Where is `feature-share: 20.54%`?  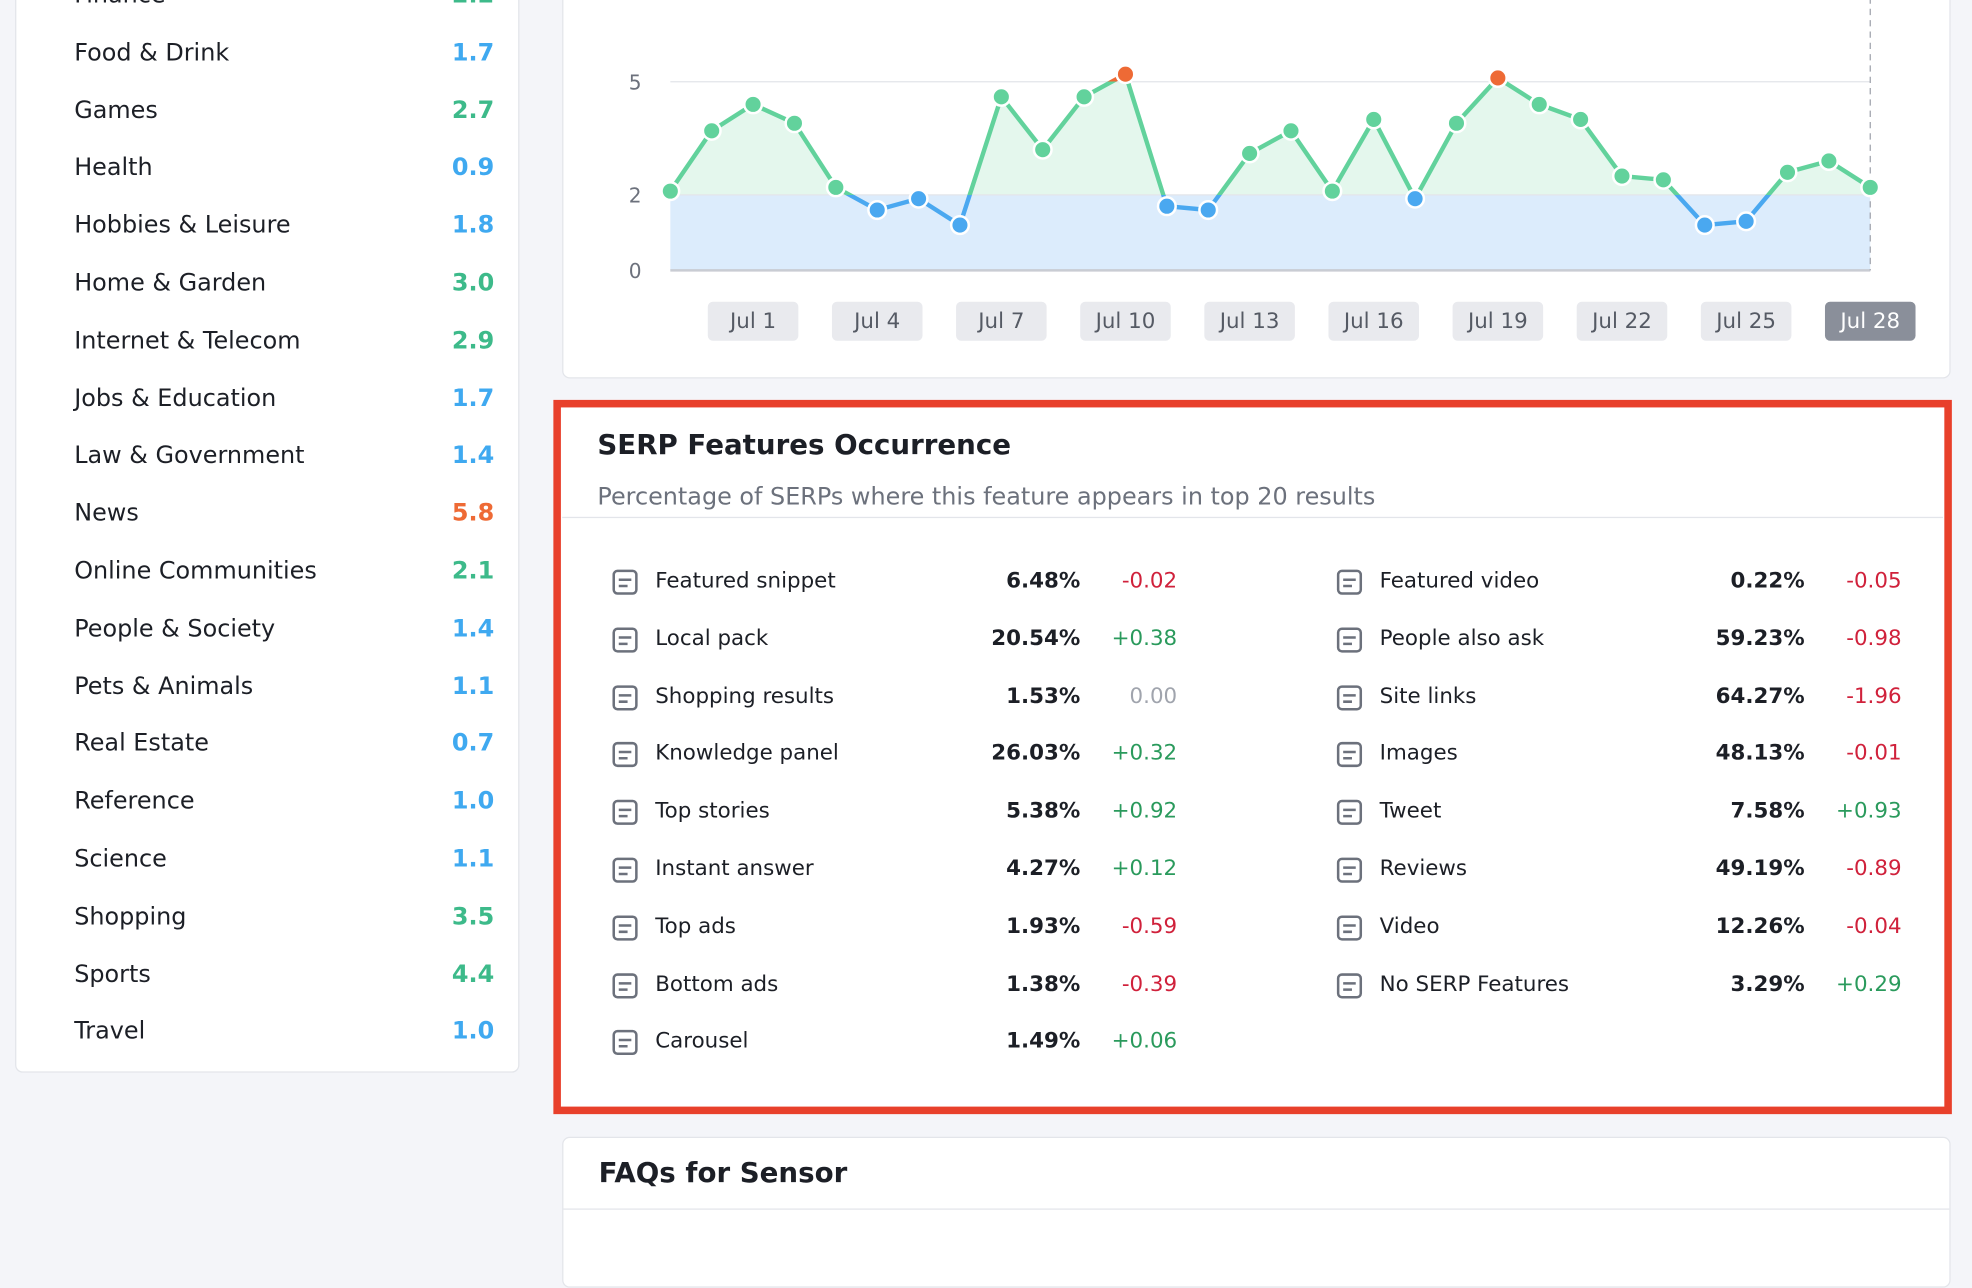 feature-share: 20.54% is located at coordinates (1036, 638).